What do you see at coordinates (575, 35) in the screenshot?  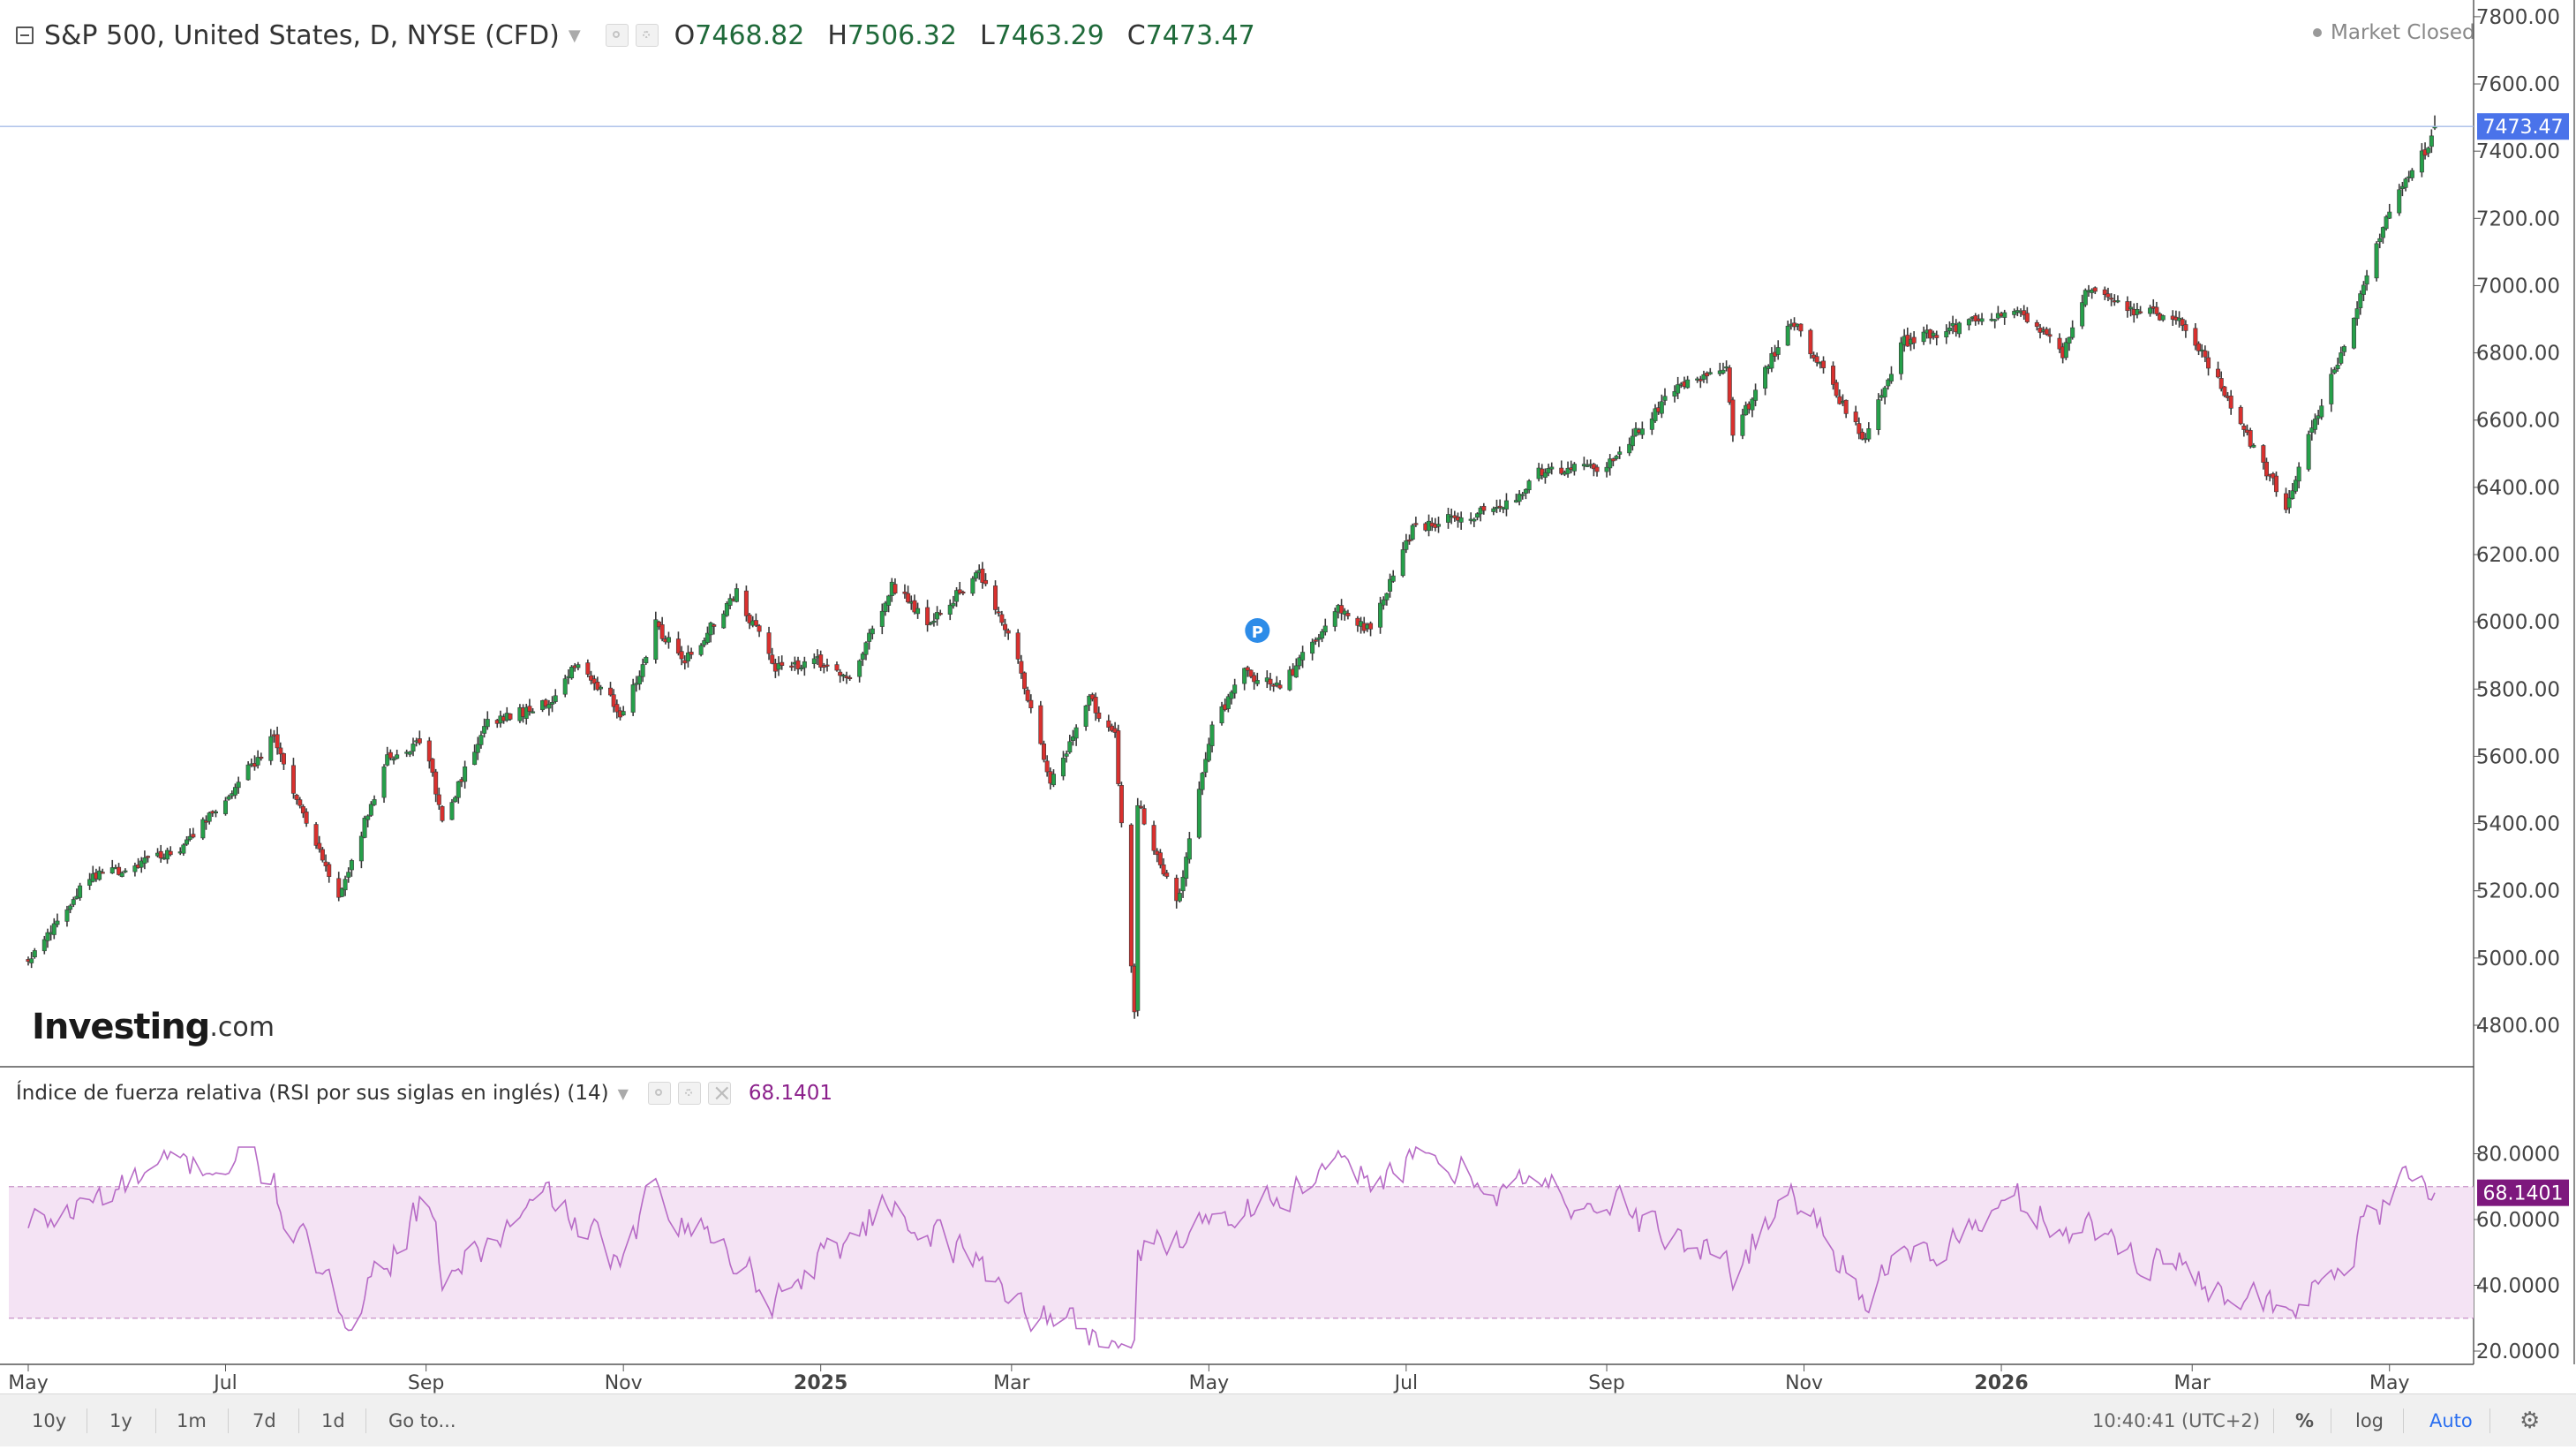 I see `symbol-dropdown-icon: ▼` at bounding box center [575, 35].